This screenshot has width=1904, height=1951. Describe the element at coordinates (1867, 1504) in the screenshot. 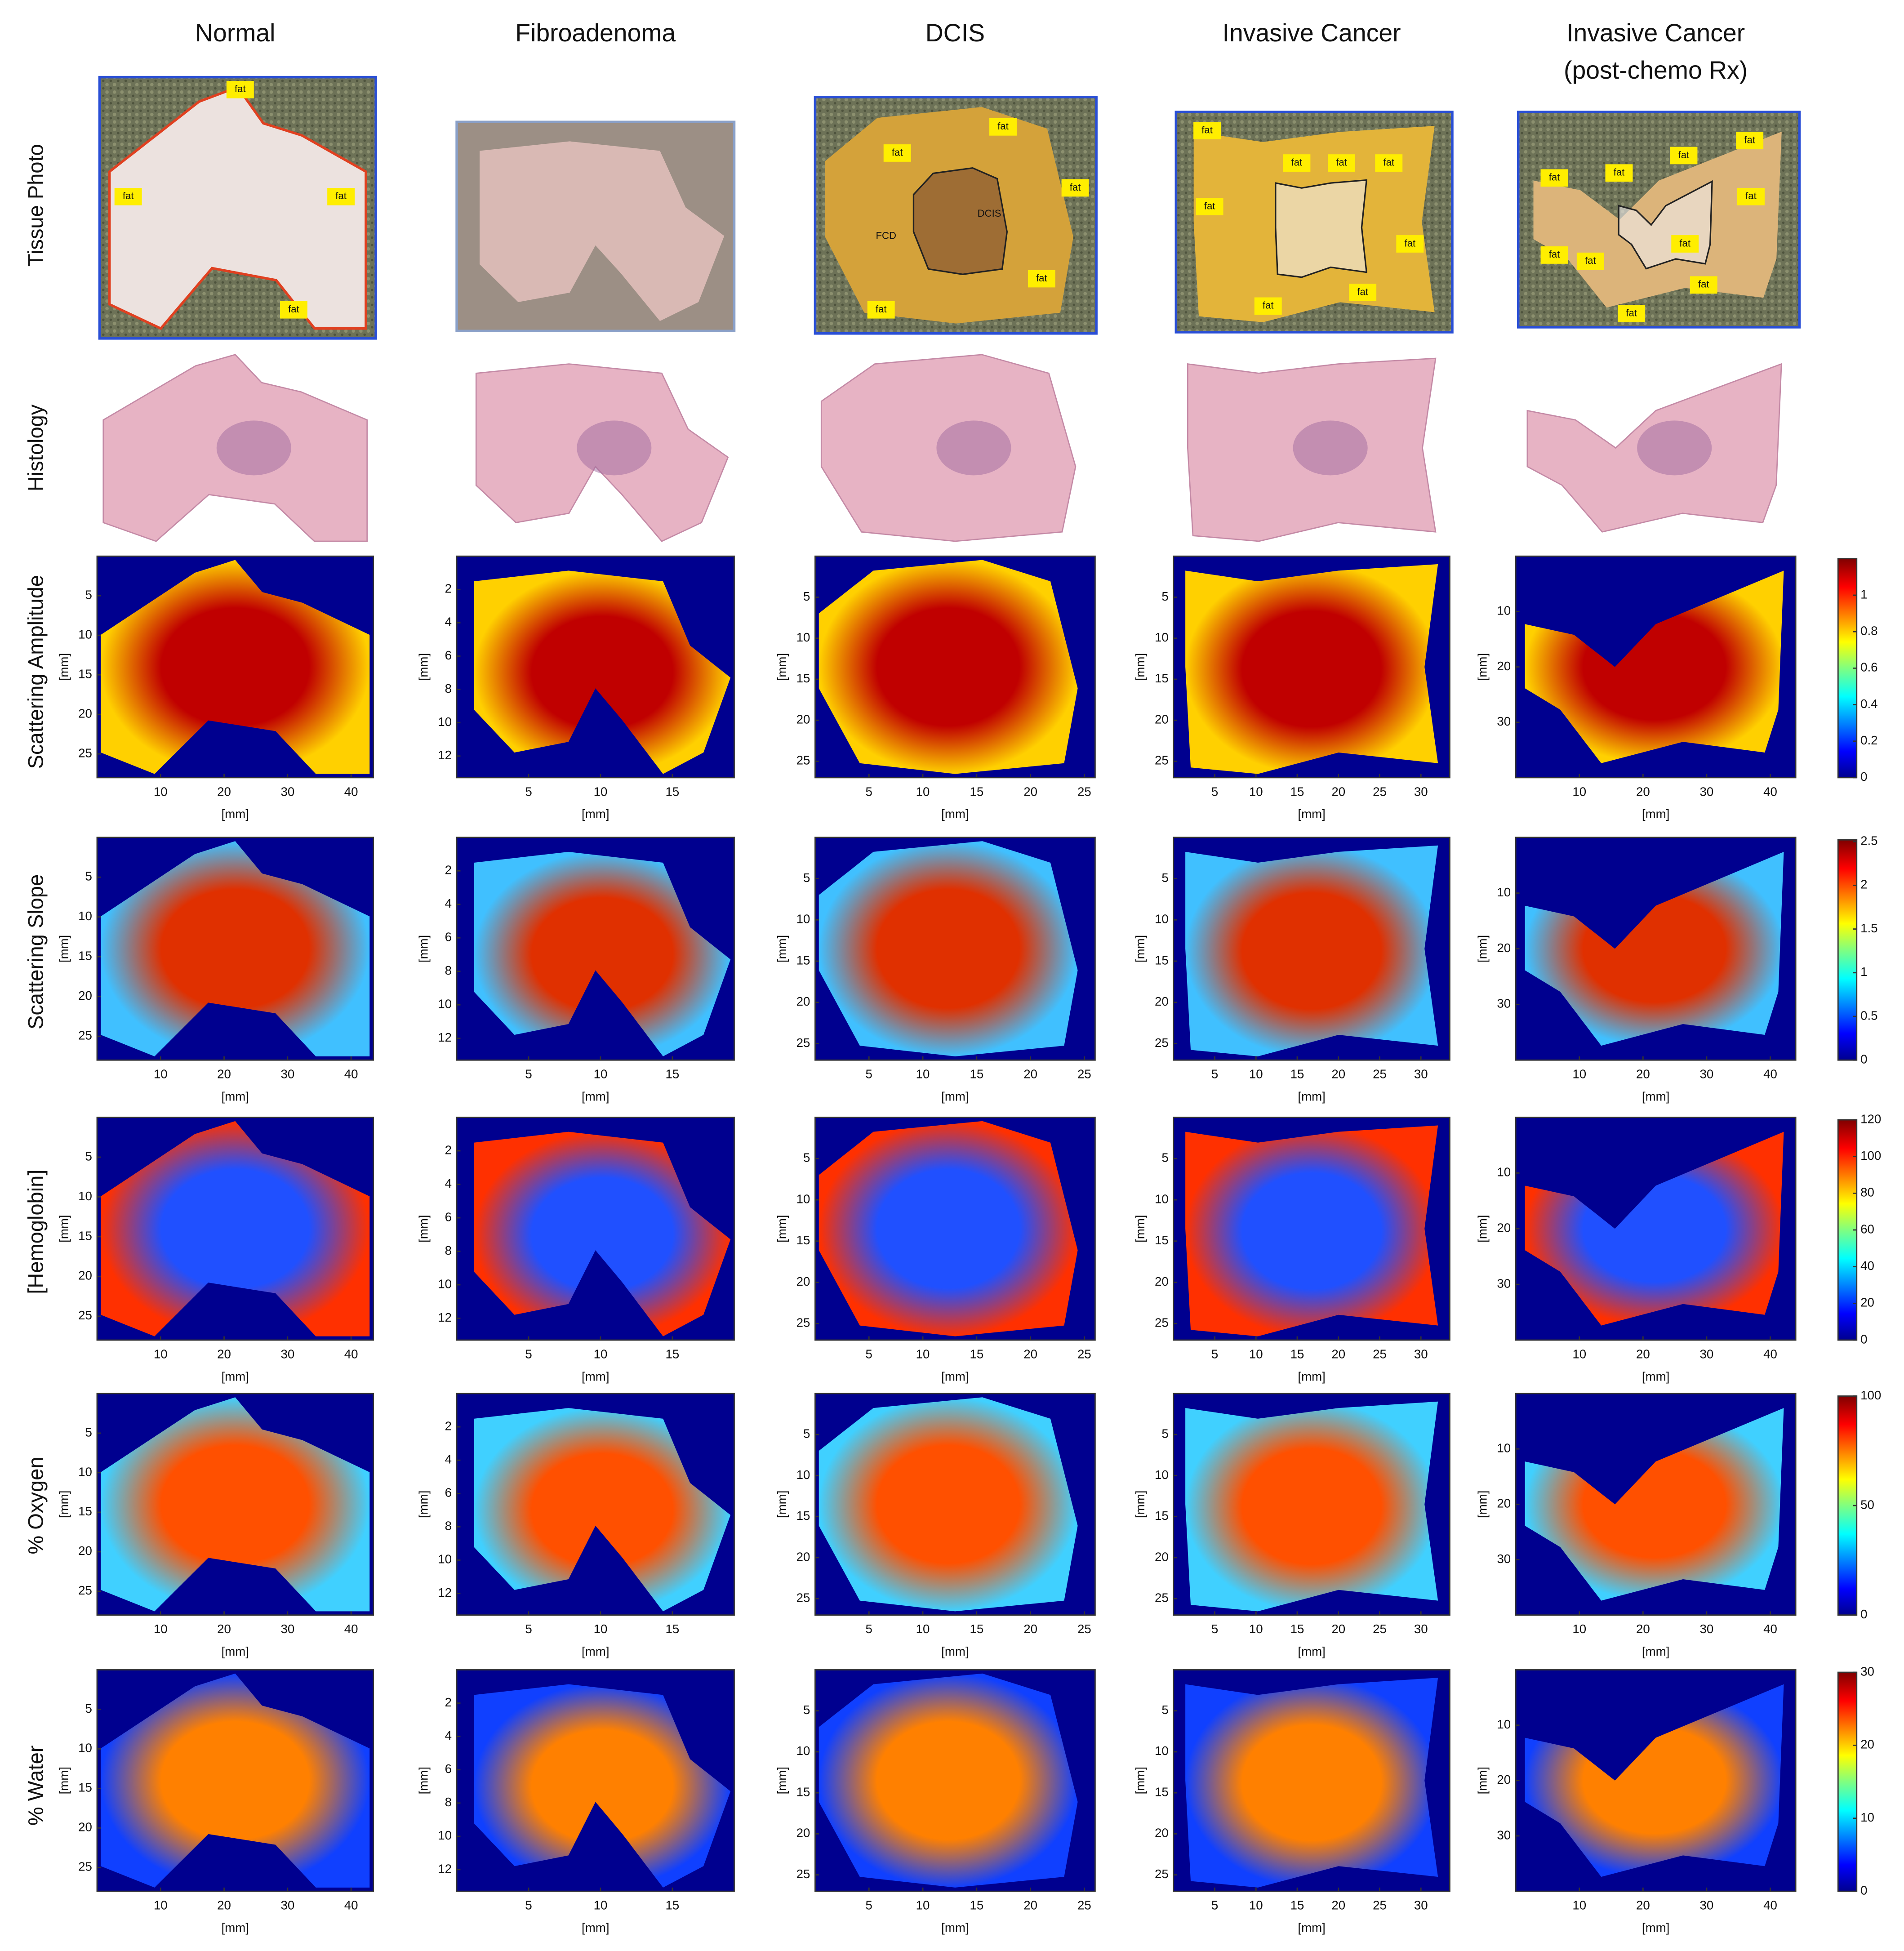

I see `colorbar-tick-label: 50` at that location.